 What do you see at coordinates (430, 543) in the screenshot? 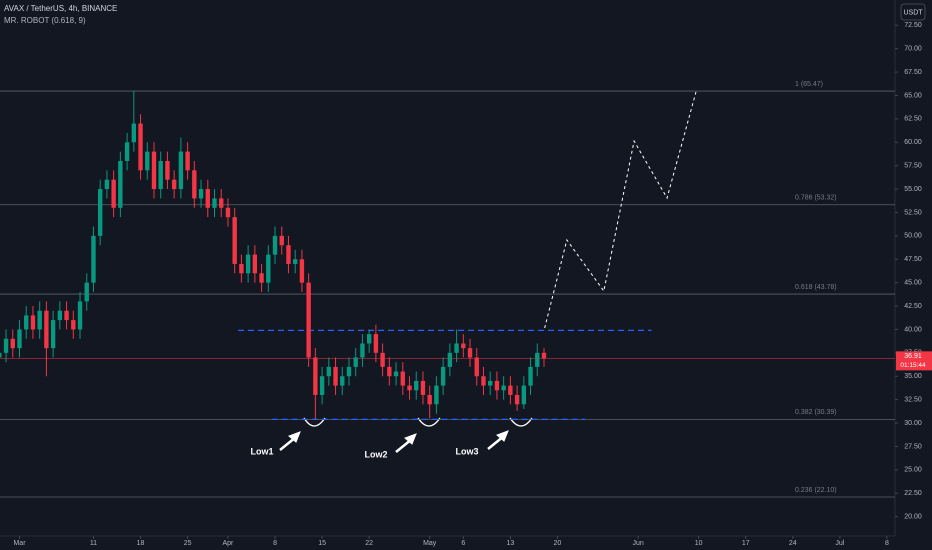
I see `x-tick-label: May` at bounding box center [430, 543].